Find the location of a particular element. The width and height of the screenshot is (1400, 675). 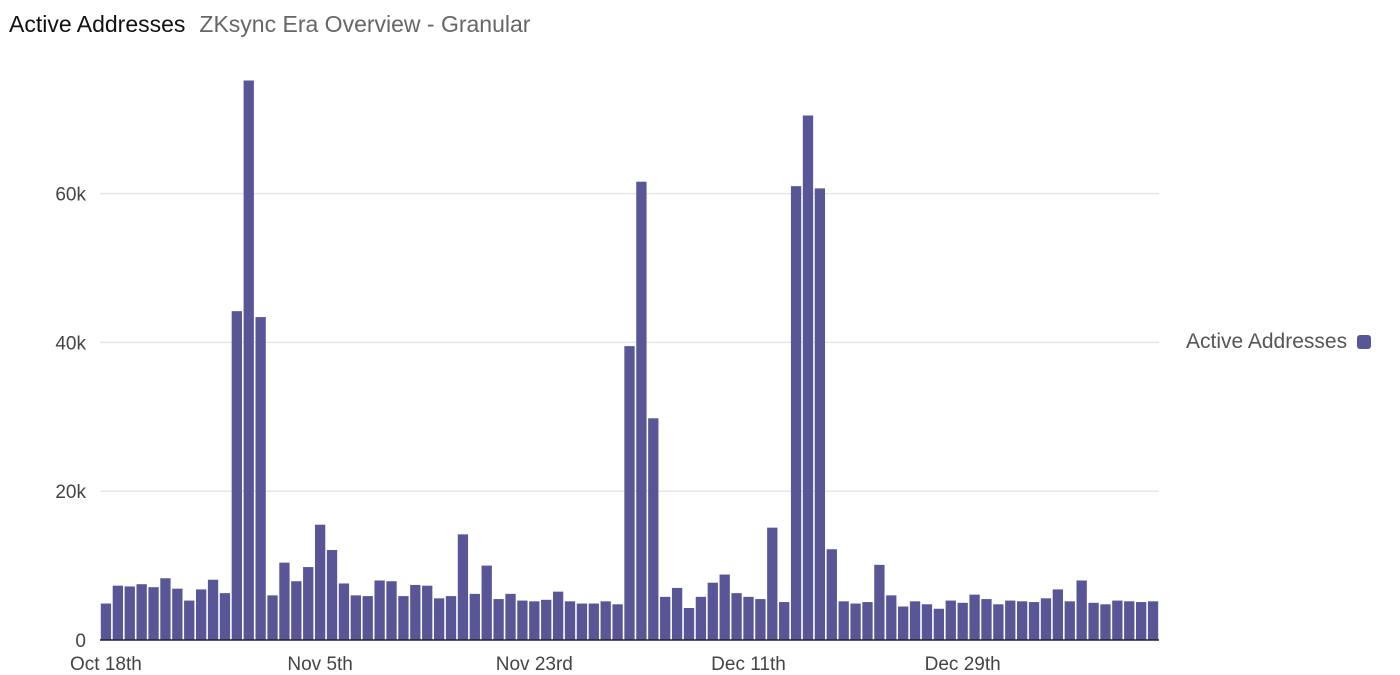

chart-legend: Active Addresses is located at coordinates (1279, 342).